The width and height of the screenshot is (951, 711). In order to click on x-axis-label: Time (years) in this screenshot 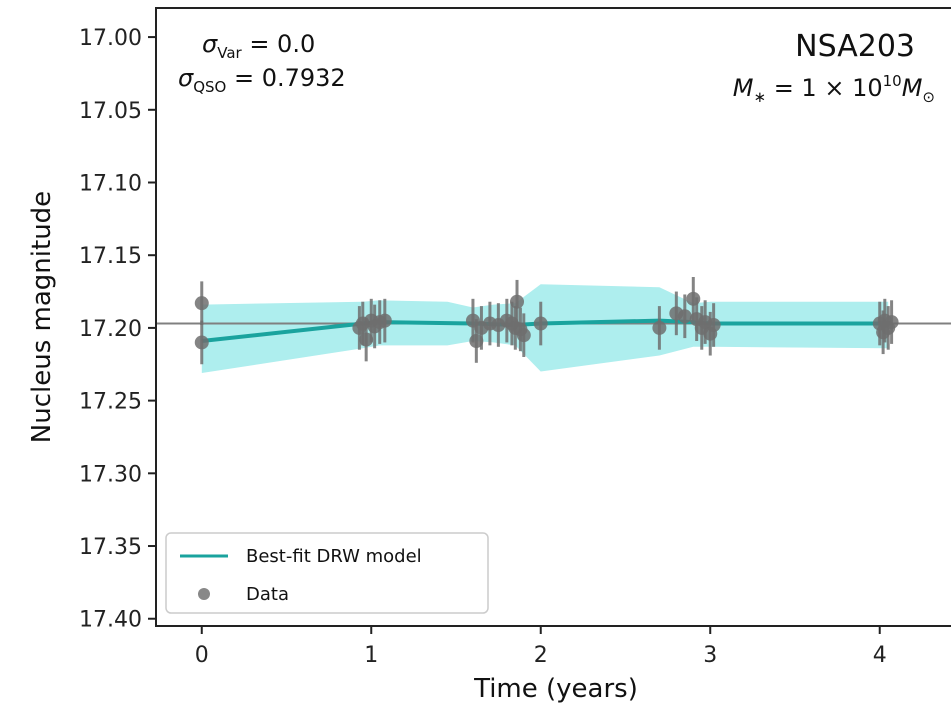, I will do `click(555, 689)`.